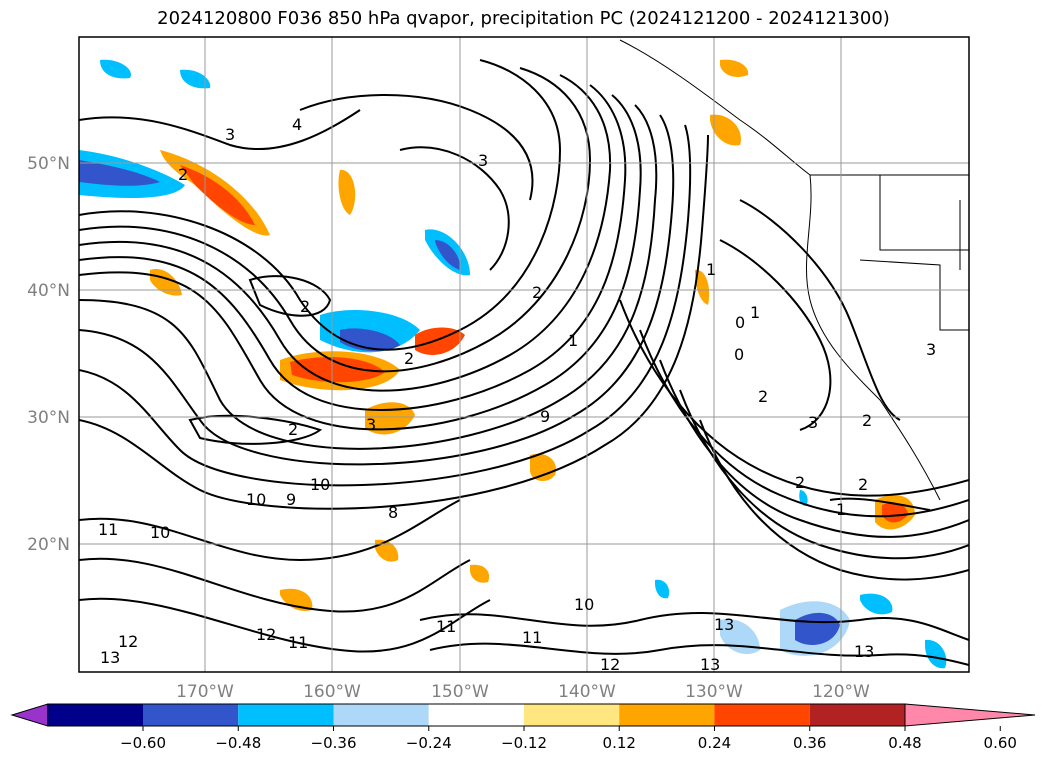 The height and width of the screenshot is (765, 1047). I want to click on lat-labels: 50°N 40°N 30°N 20°N, so click(48, 354).